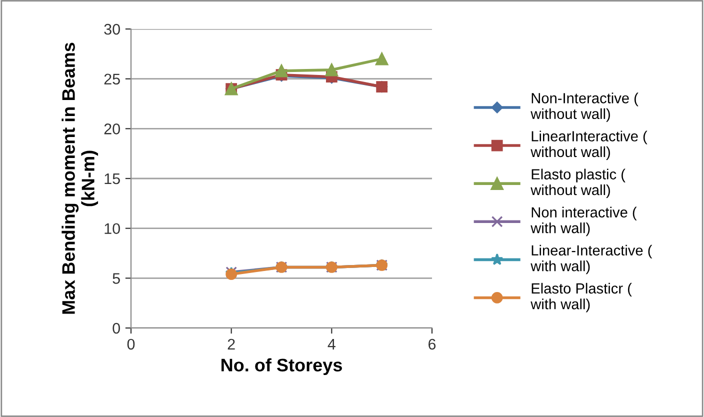 The image size is (704, 417). What do you see at coordinates (282, 367) in the screenshot?
I see `x-axis-title: No. of Storeys` at bounding box center [282, 367].